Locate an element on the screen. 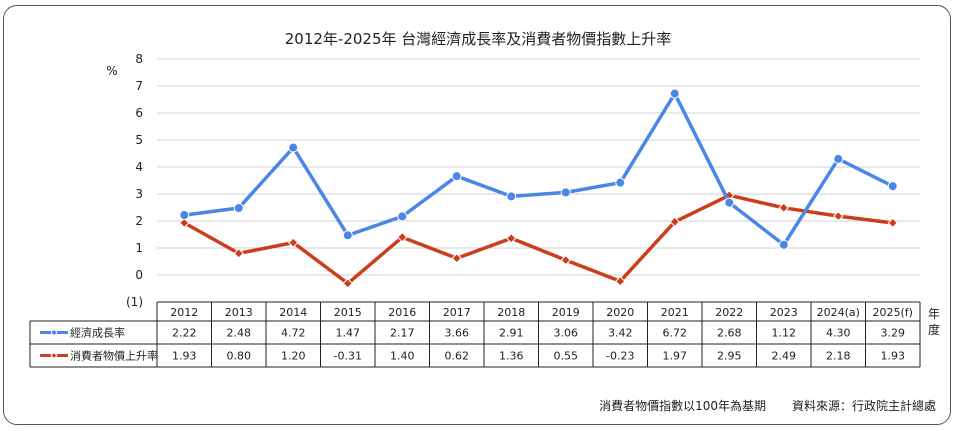  footer-source: 資料來源：行政院主計總處 is located at coordinates (864, 405).